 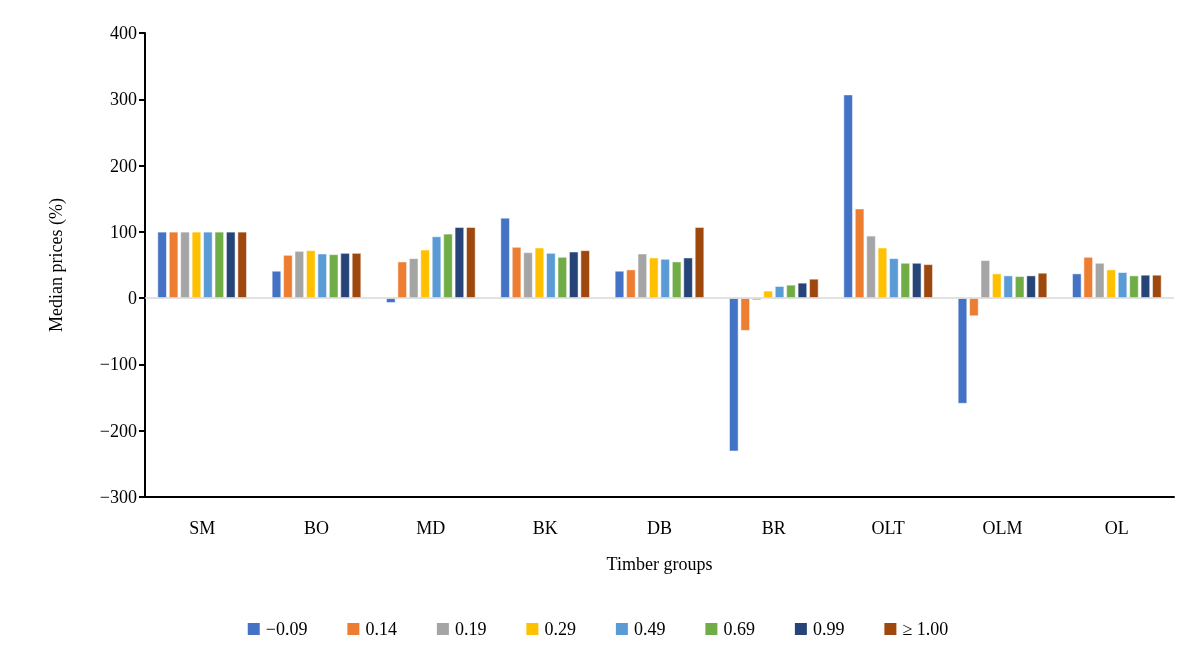 I want to click on x-tick-label: SM, so click(x=202, y=528).